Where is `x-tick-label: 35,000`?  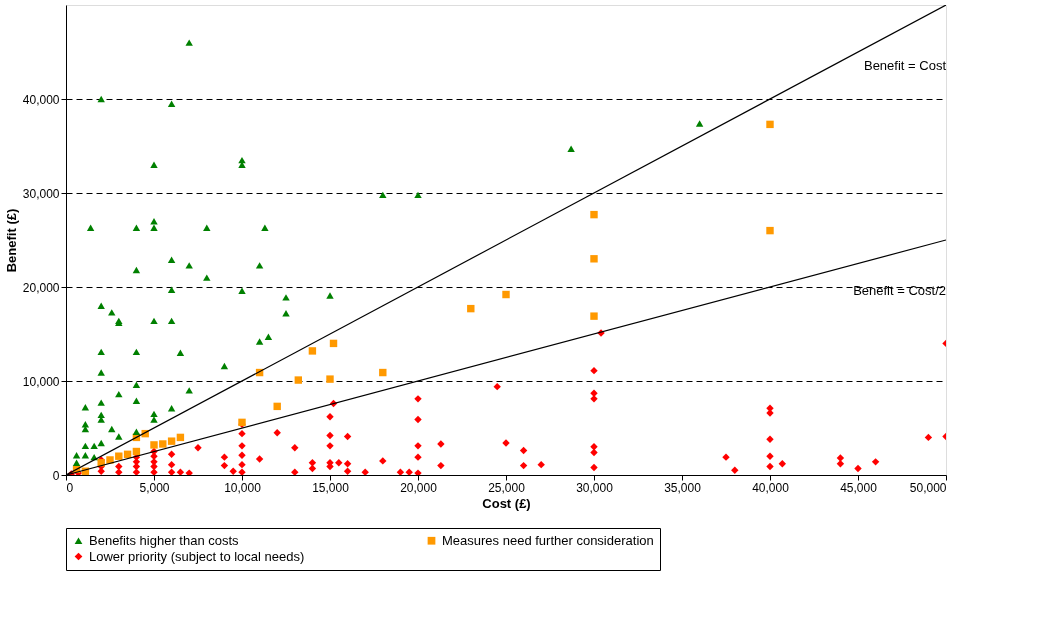 x-tick-label: 35,000 is located at coordinates (683, 487).